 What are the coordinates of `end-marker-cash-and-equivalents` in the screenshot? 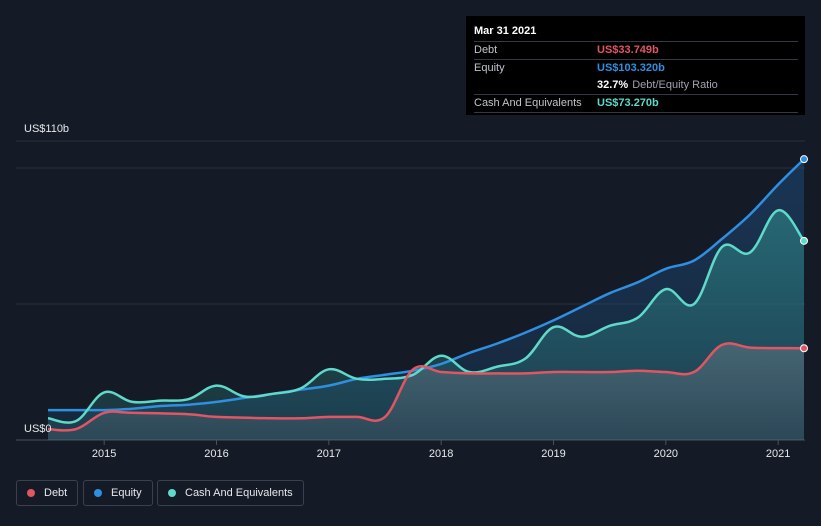 It's located at (804, 240).